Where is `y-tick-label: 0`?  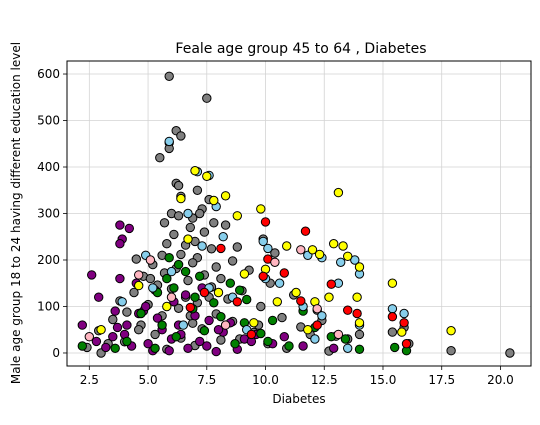 y-tick-label: 0 is located at coordinates (56, 353).